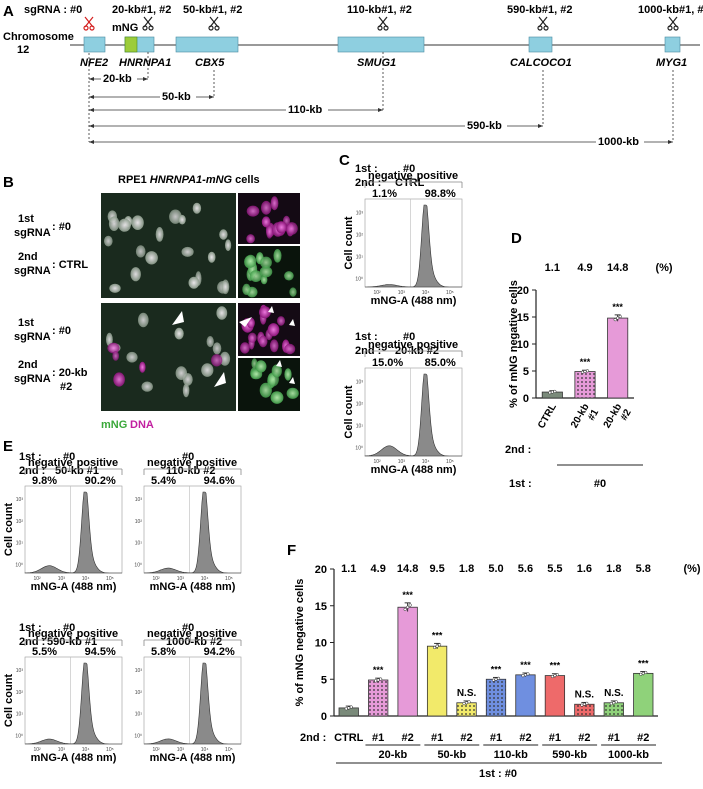 The image size is (703, 789). I want to click on sg-label-20kb: 20-kb#1, #2, so click(141, 10).